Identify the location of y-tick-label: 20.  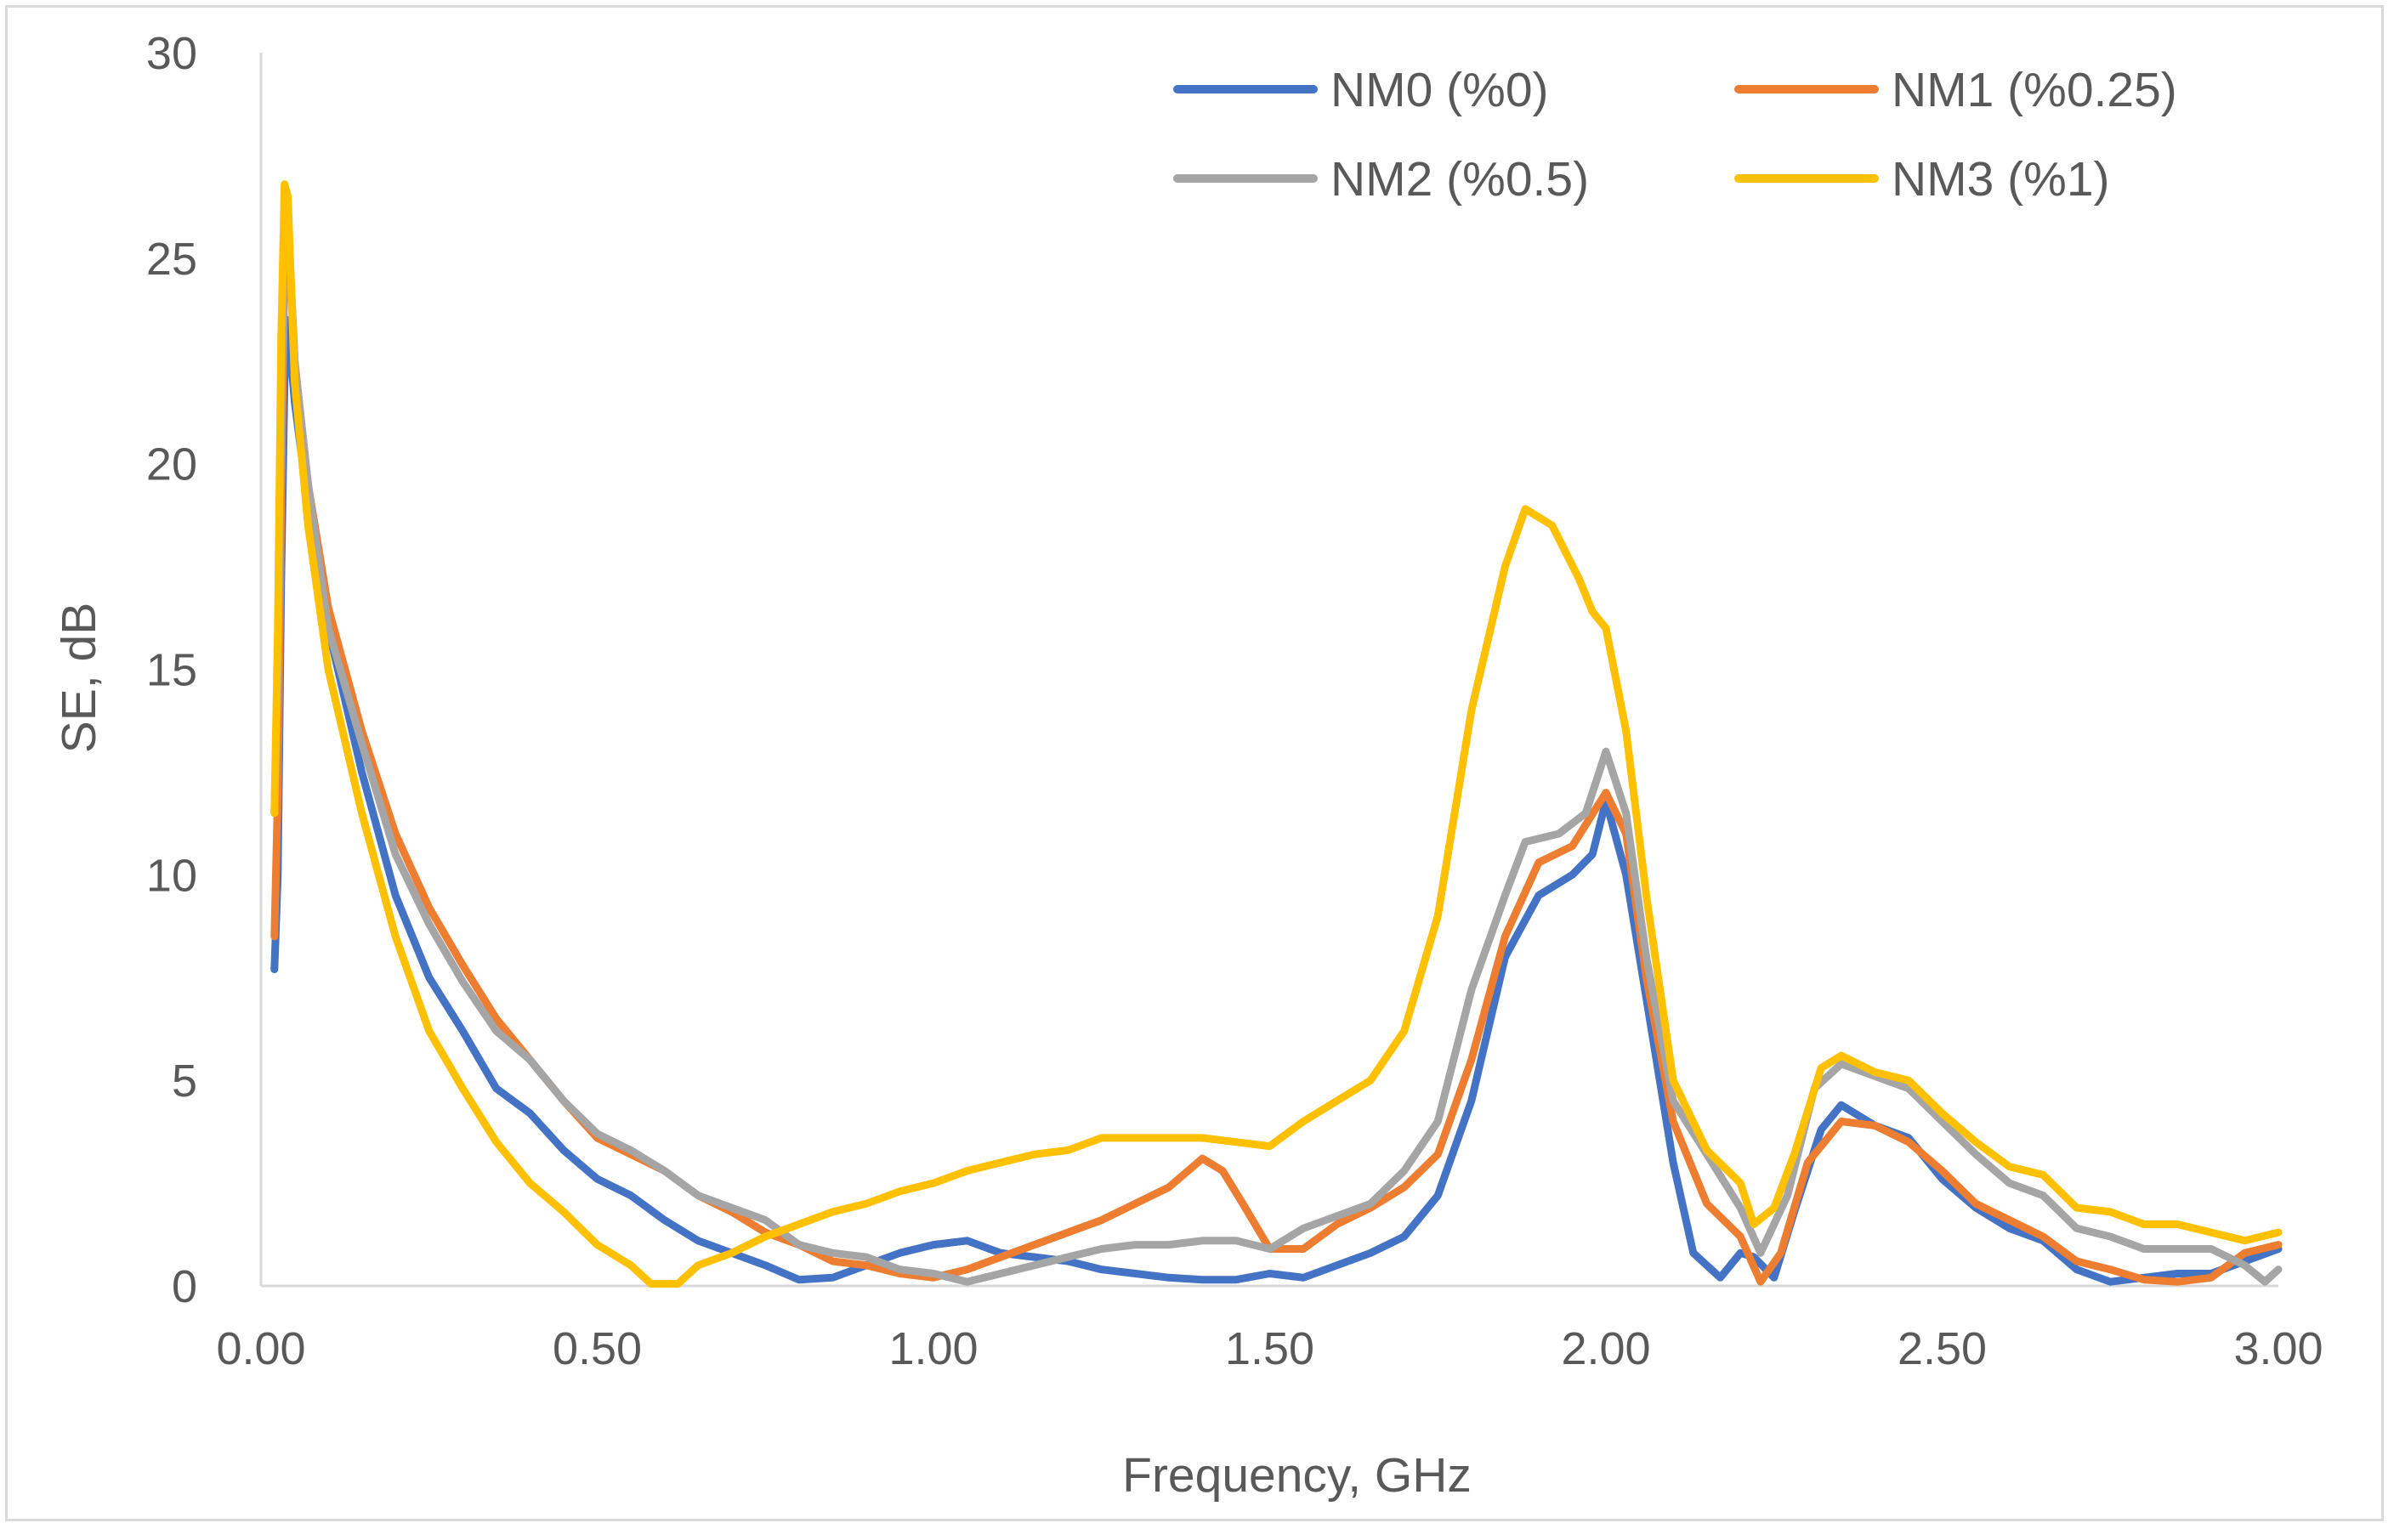
(171, 464).